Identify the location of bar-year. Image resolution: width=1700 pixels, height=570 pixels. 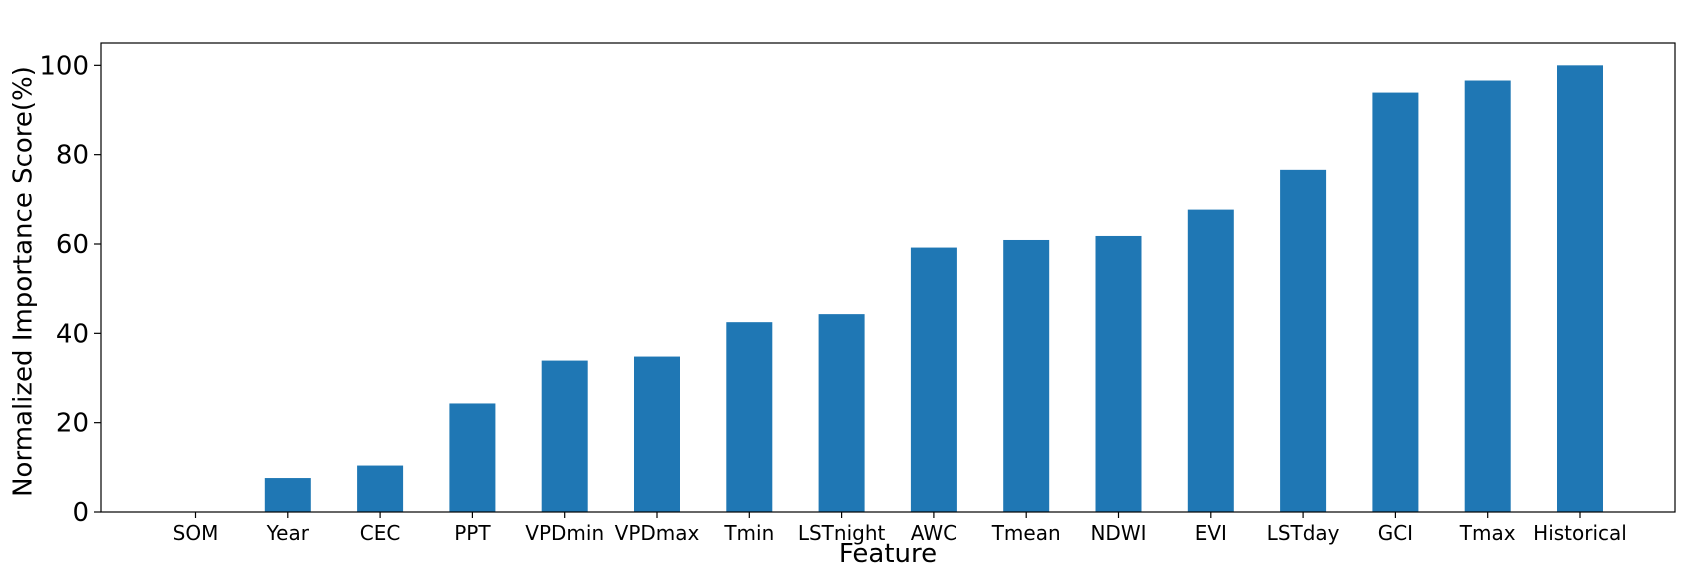
(287, 495).